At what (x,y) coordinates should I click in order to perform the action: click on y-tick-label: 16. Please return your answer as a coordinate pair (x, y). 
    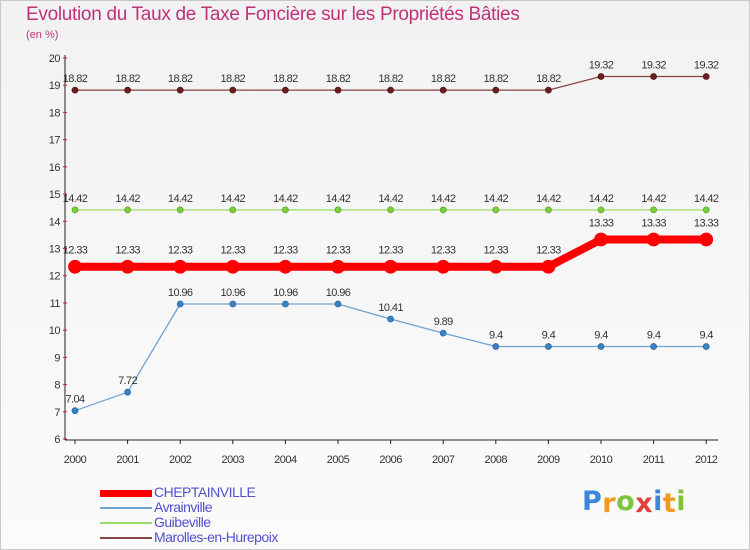
    Looking at the image, I should click on (55, 168).